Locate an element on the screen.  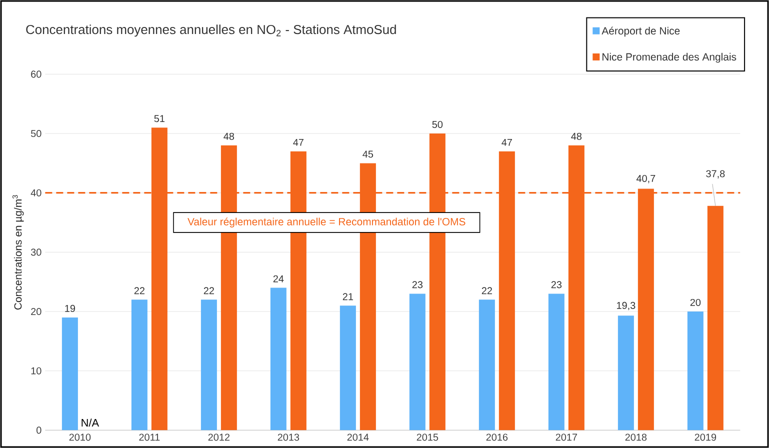
text: N/A is located at coordinates (91, 422).